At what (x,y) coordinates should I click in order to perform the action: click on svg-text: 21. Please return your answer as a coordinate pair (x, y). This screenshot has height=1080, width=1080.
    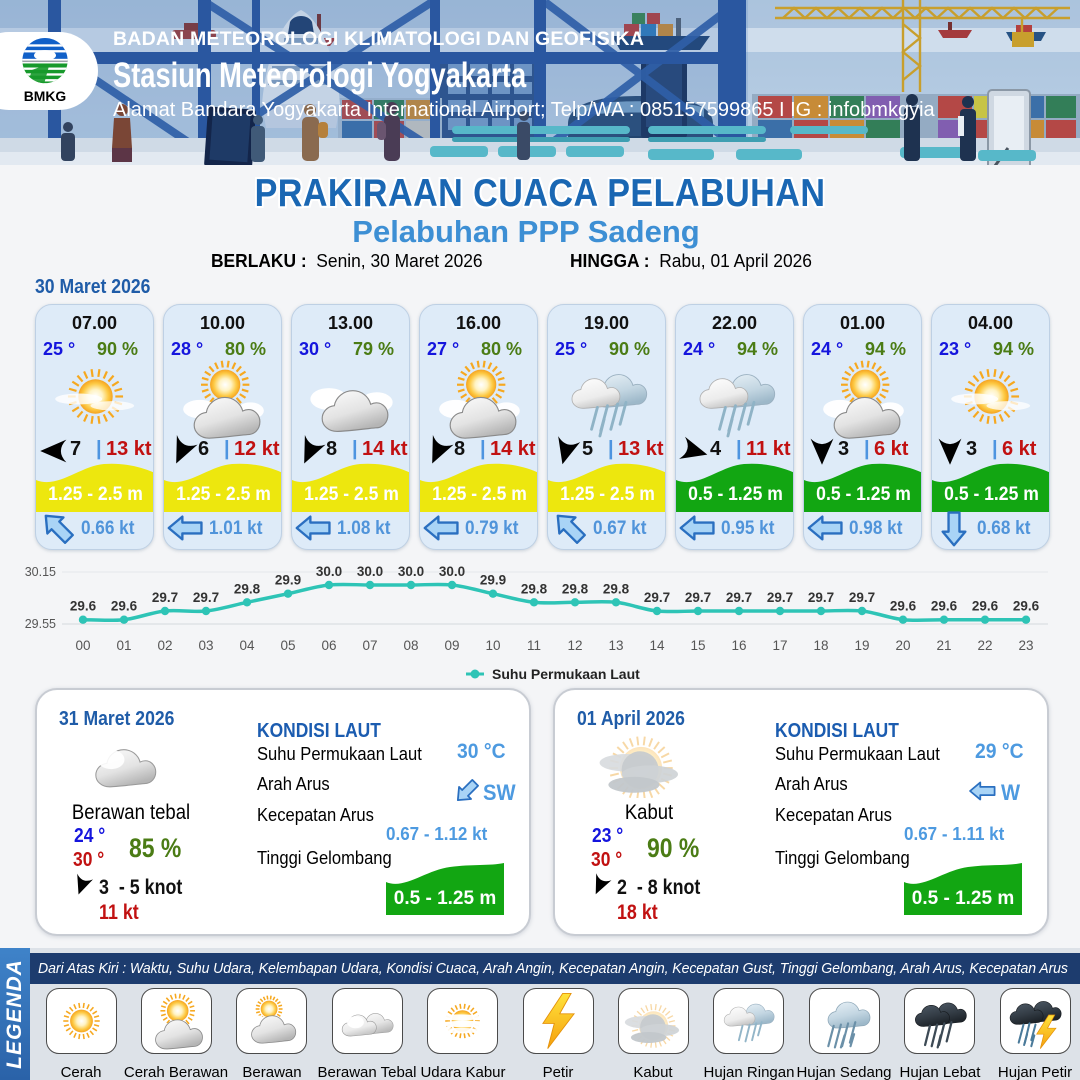
    Looking at the image, I should click on (943, 645).